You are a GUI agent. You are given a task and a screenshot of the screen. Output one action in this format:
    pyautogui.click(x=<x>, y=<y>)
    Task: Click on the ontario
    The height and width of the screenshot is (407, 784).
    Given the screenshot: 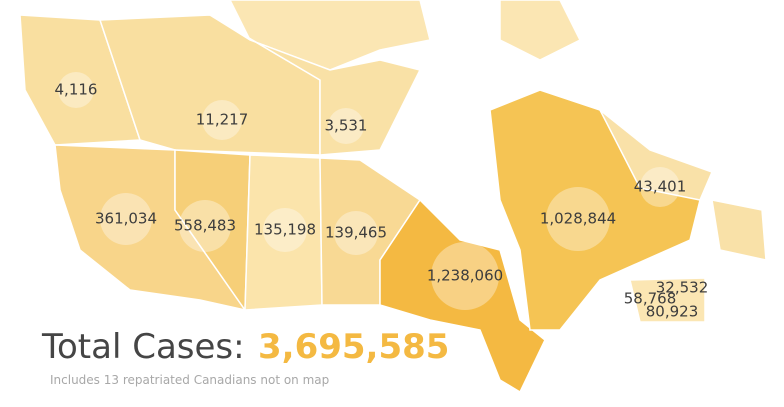 What is the action you would take?
    pyautogui.click(x=462, y=296)
    